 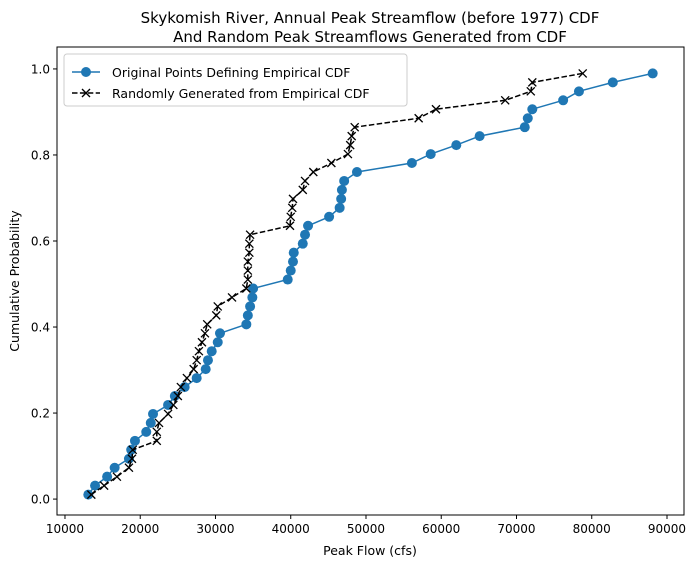 I want to click on x-tick-label: 90000, so click(x=667, y=529).